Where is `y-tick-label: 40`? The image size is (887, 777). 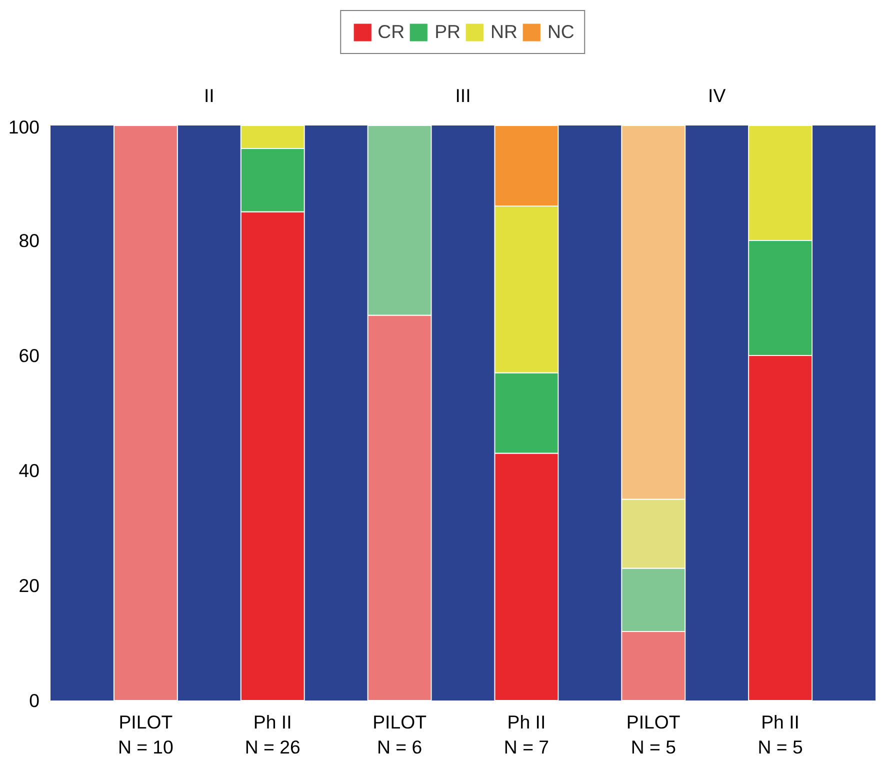
y-tick-label: 40 is located at coordinates (29, 470).